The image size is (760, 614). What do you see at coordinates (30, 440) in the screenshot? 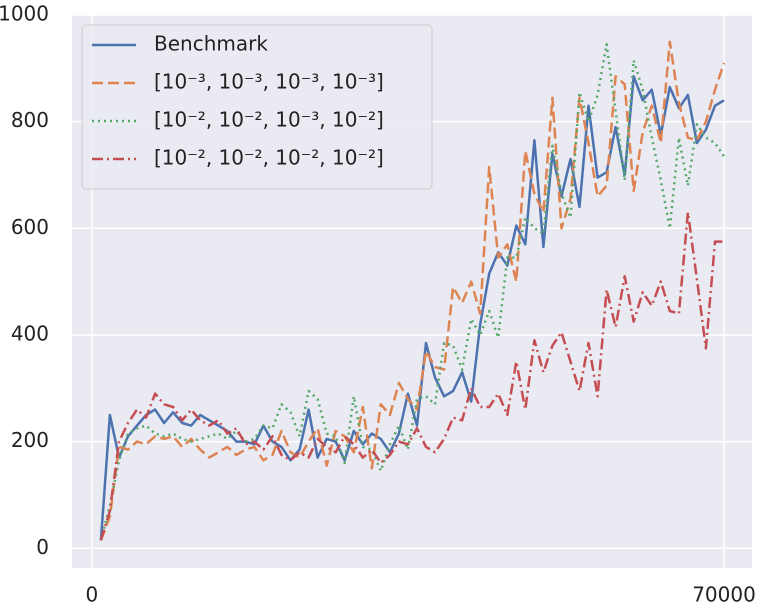
I see `y-tick-label: 200` at bounding box center [30, 440].